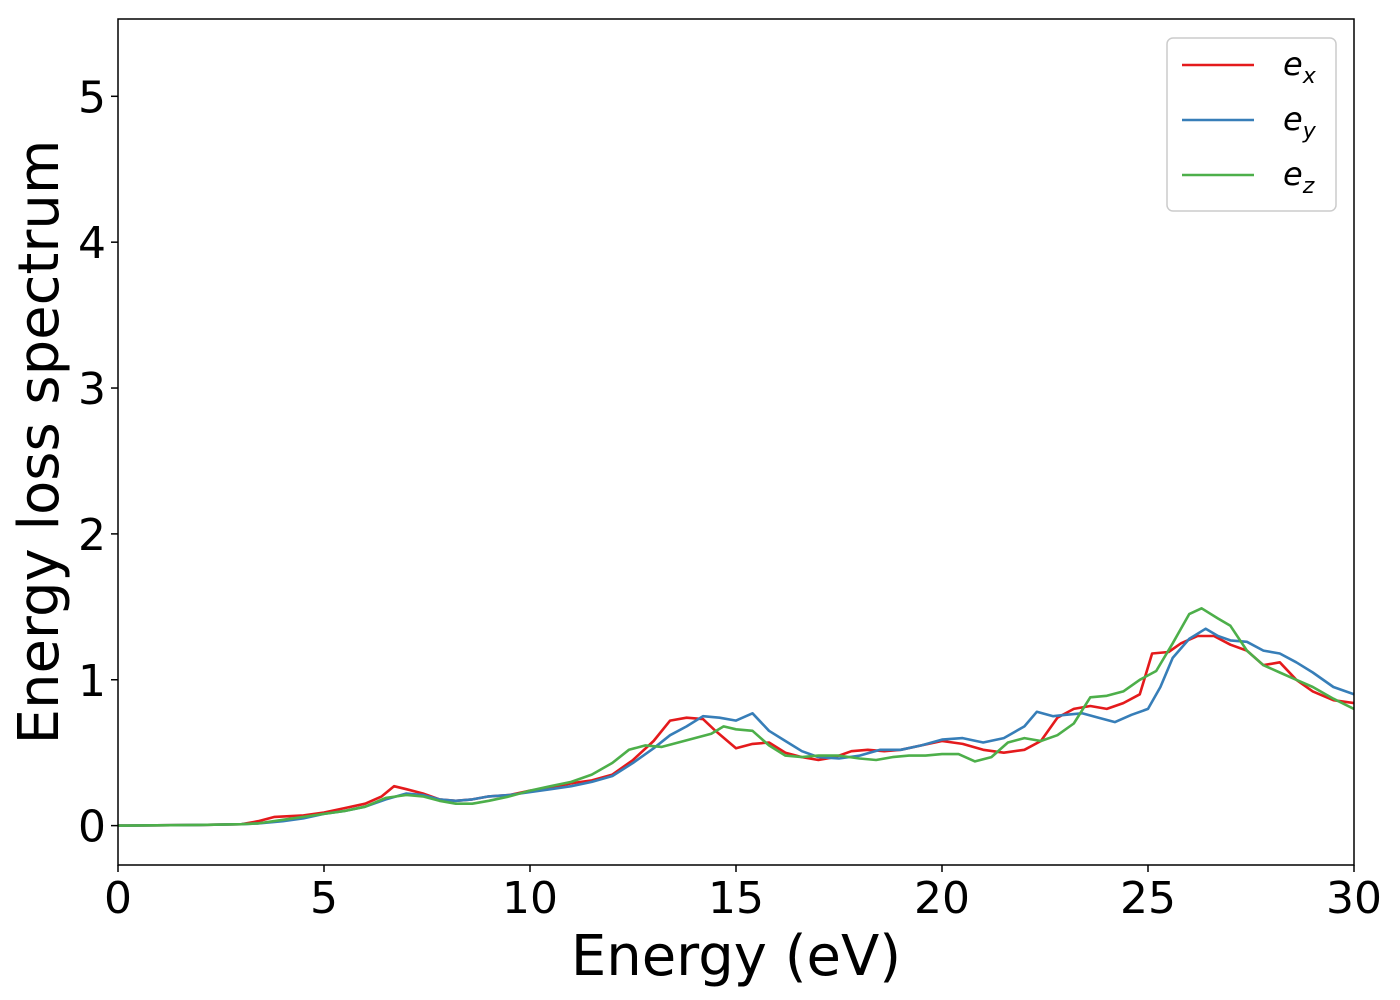 Image resolution: width=1400 pixels, height=1000 pixels. What do you see at coordinates (92, 827) in the screenshot?
I see `y-tick-label: 0` at bounding box center [92, 827].